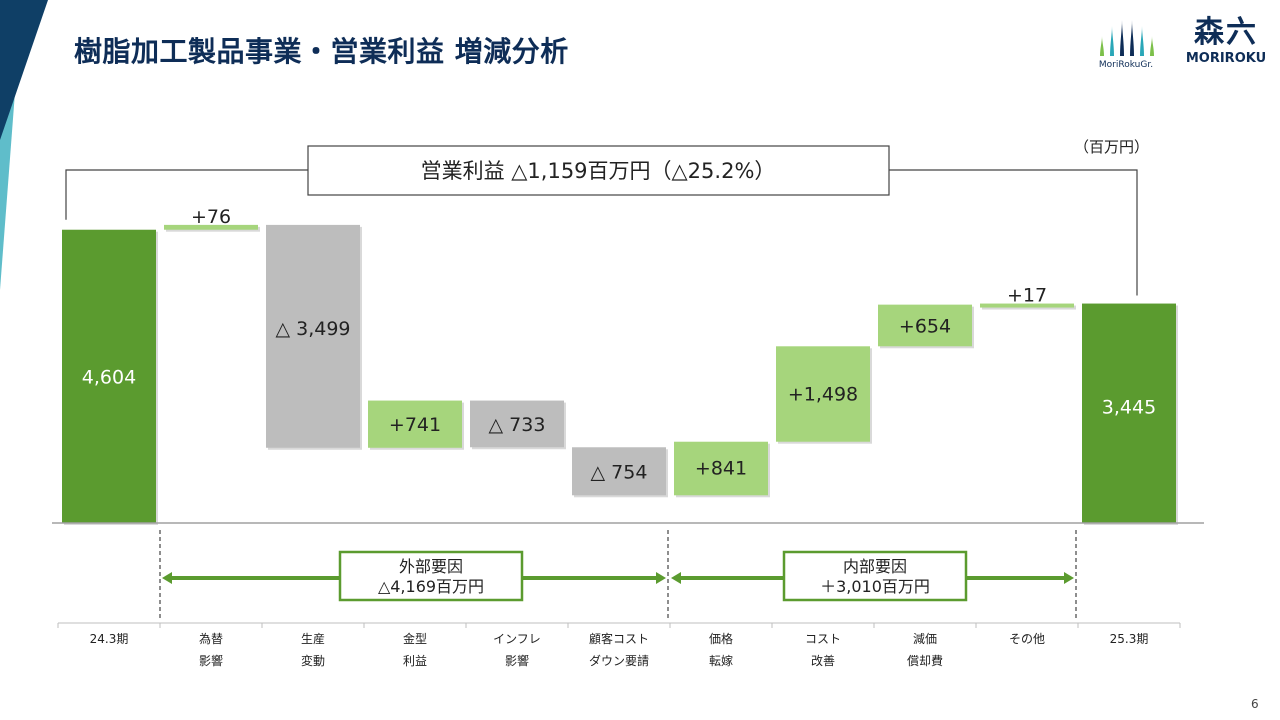 The height and width of the screenshot is (720, 1280). Describe the element at coordinates (676, 578) in the screenshot. I see `internal-arrow-head-left` at that location.